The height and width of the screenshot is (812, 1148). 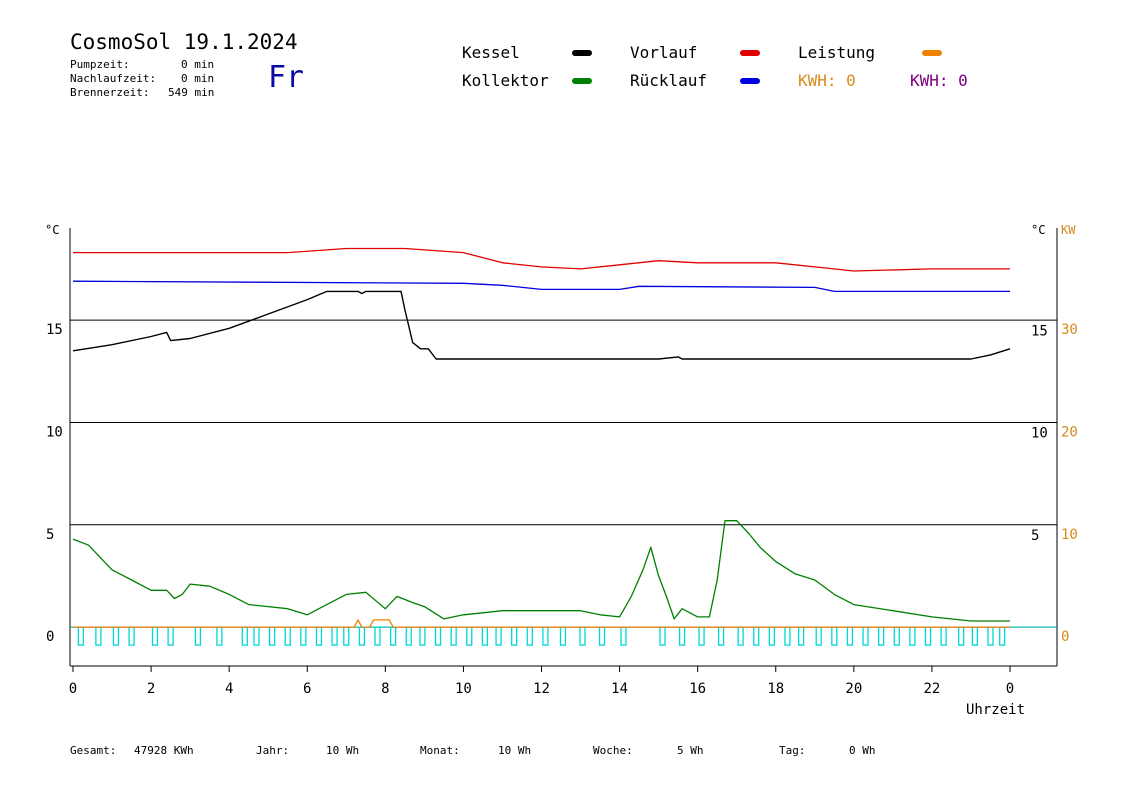 What do you see at coordinates (541, 689) in the screenshot?
I see `x-tick-label: 12` at bounding box center [541, 689].